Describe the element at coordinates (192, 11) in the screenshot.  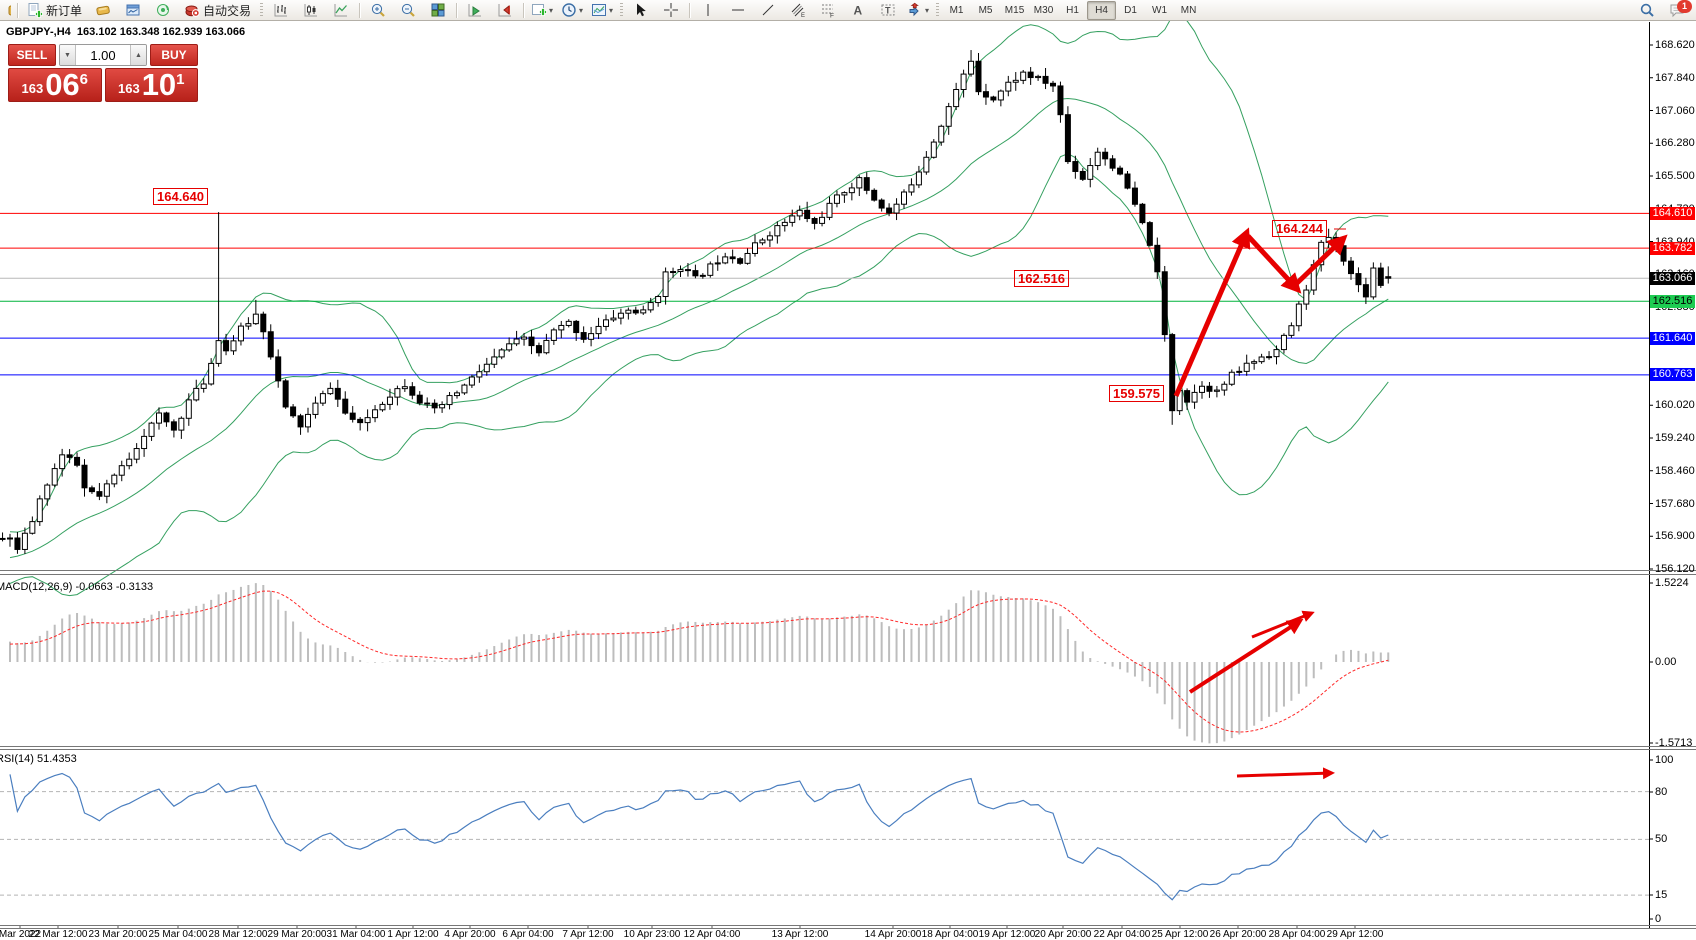
I see `auto-trading-icon` at that location.